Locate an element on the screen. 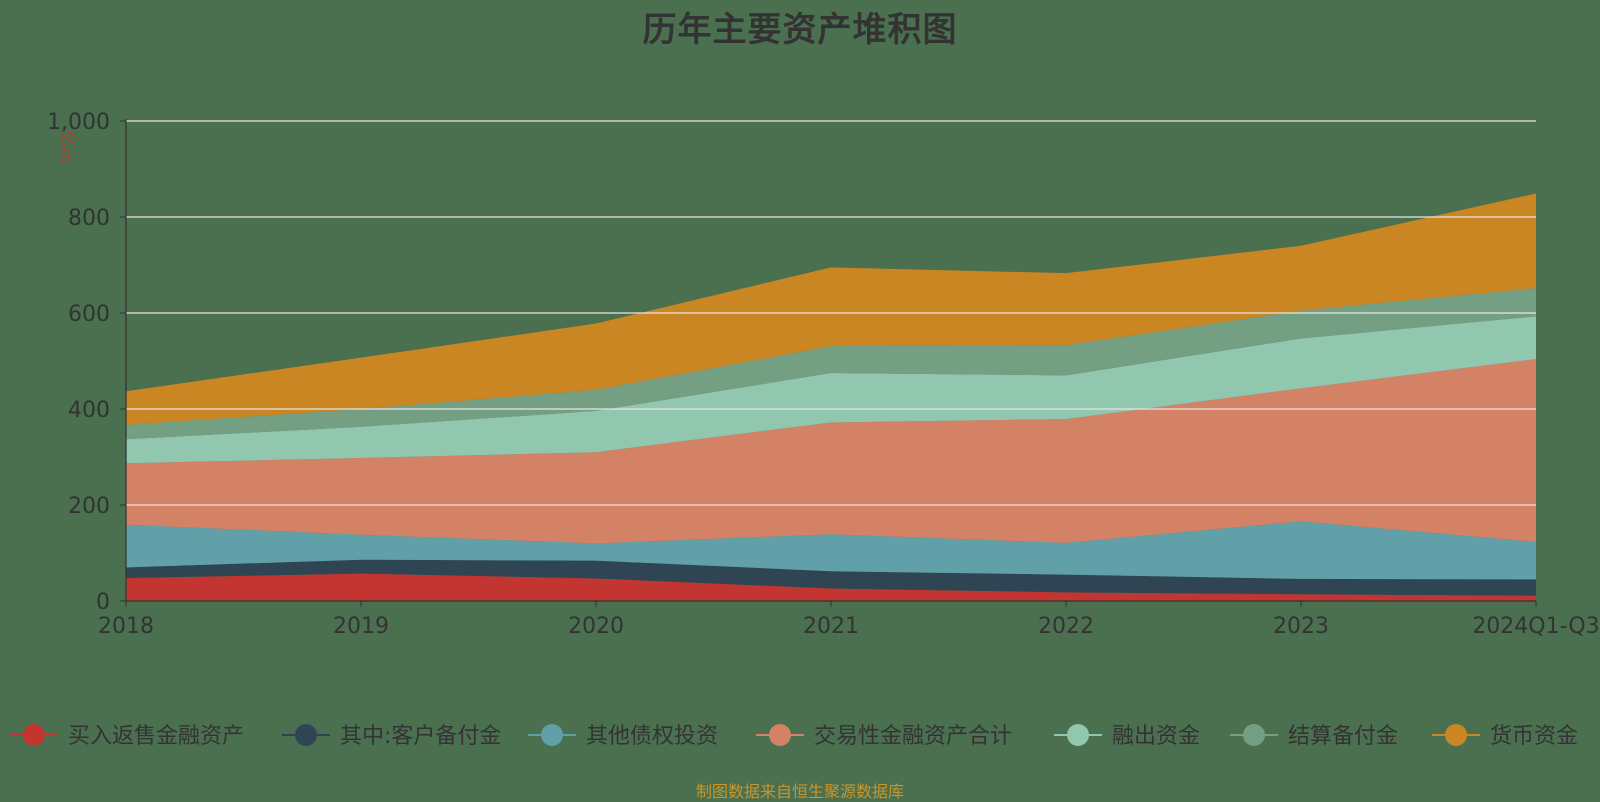  y-tick-label: 400 is located at coordinates (89, 410).